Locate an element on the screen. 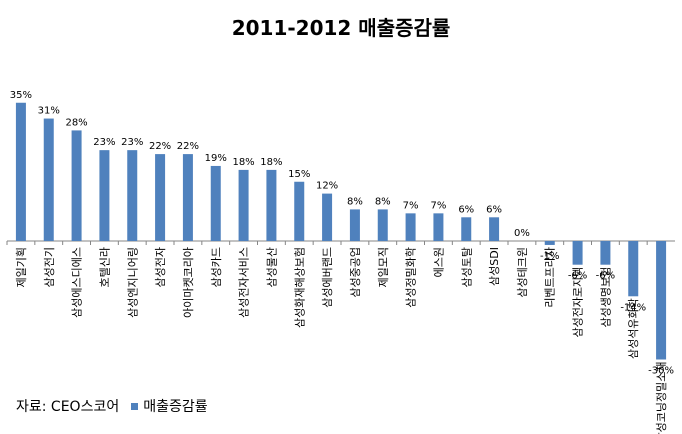 This screenshot has width=682, height=434. category-label: 삼성코닝정밀소재 is located at coordinates (661, 398).